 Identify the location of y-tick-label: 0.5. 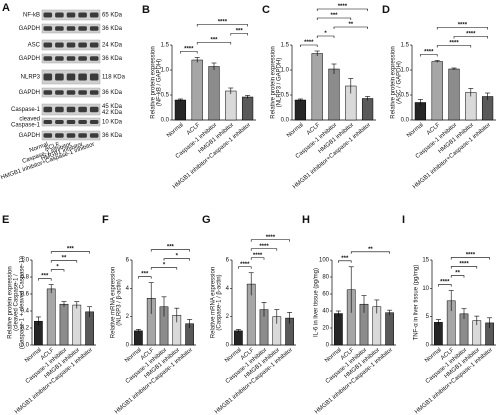
(285, 96).